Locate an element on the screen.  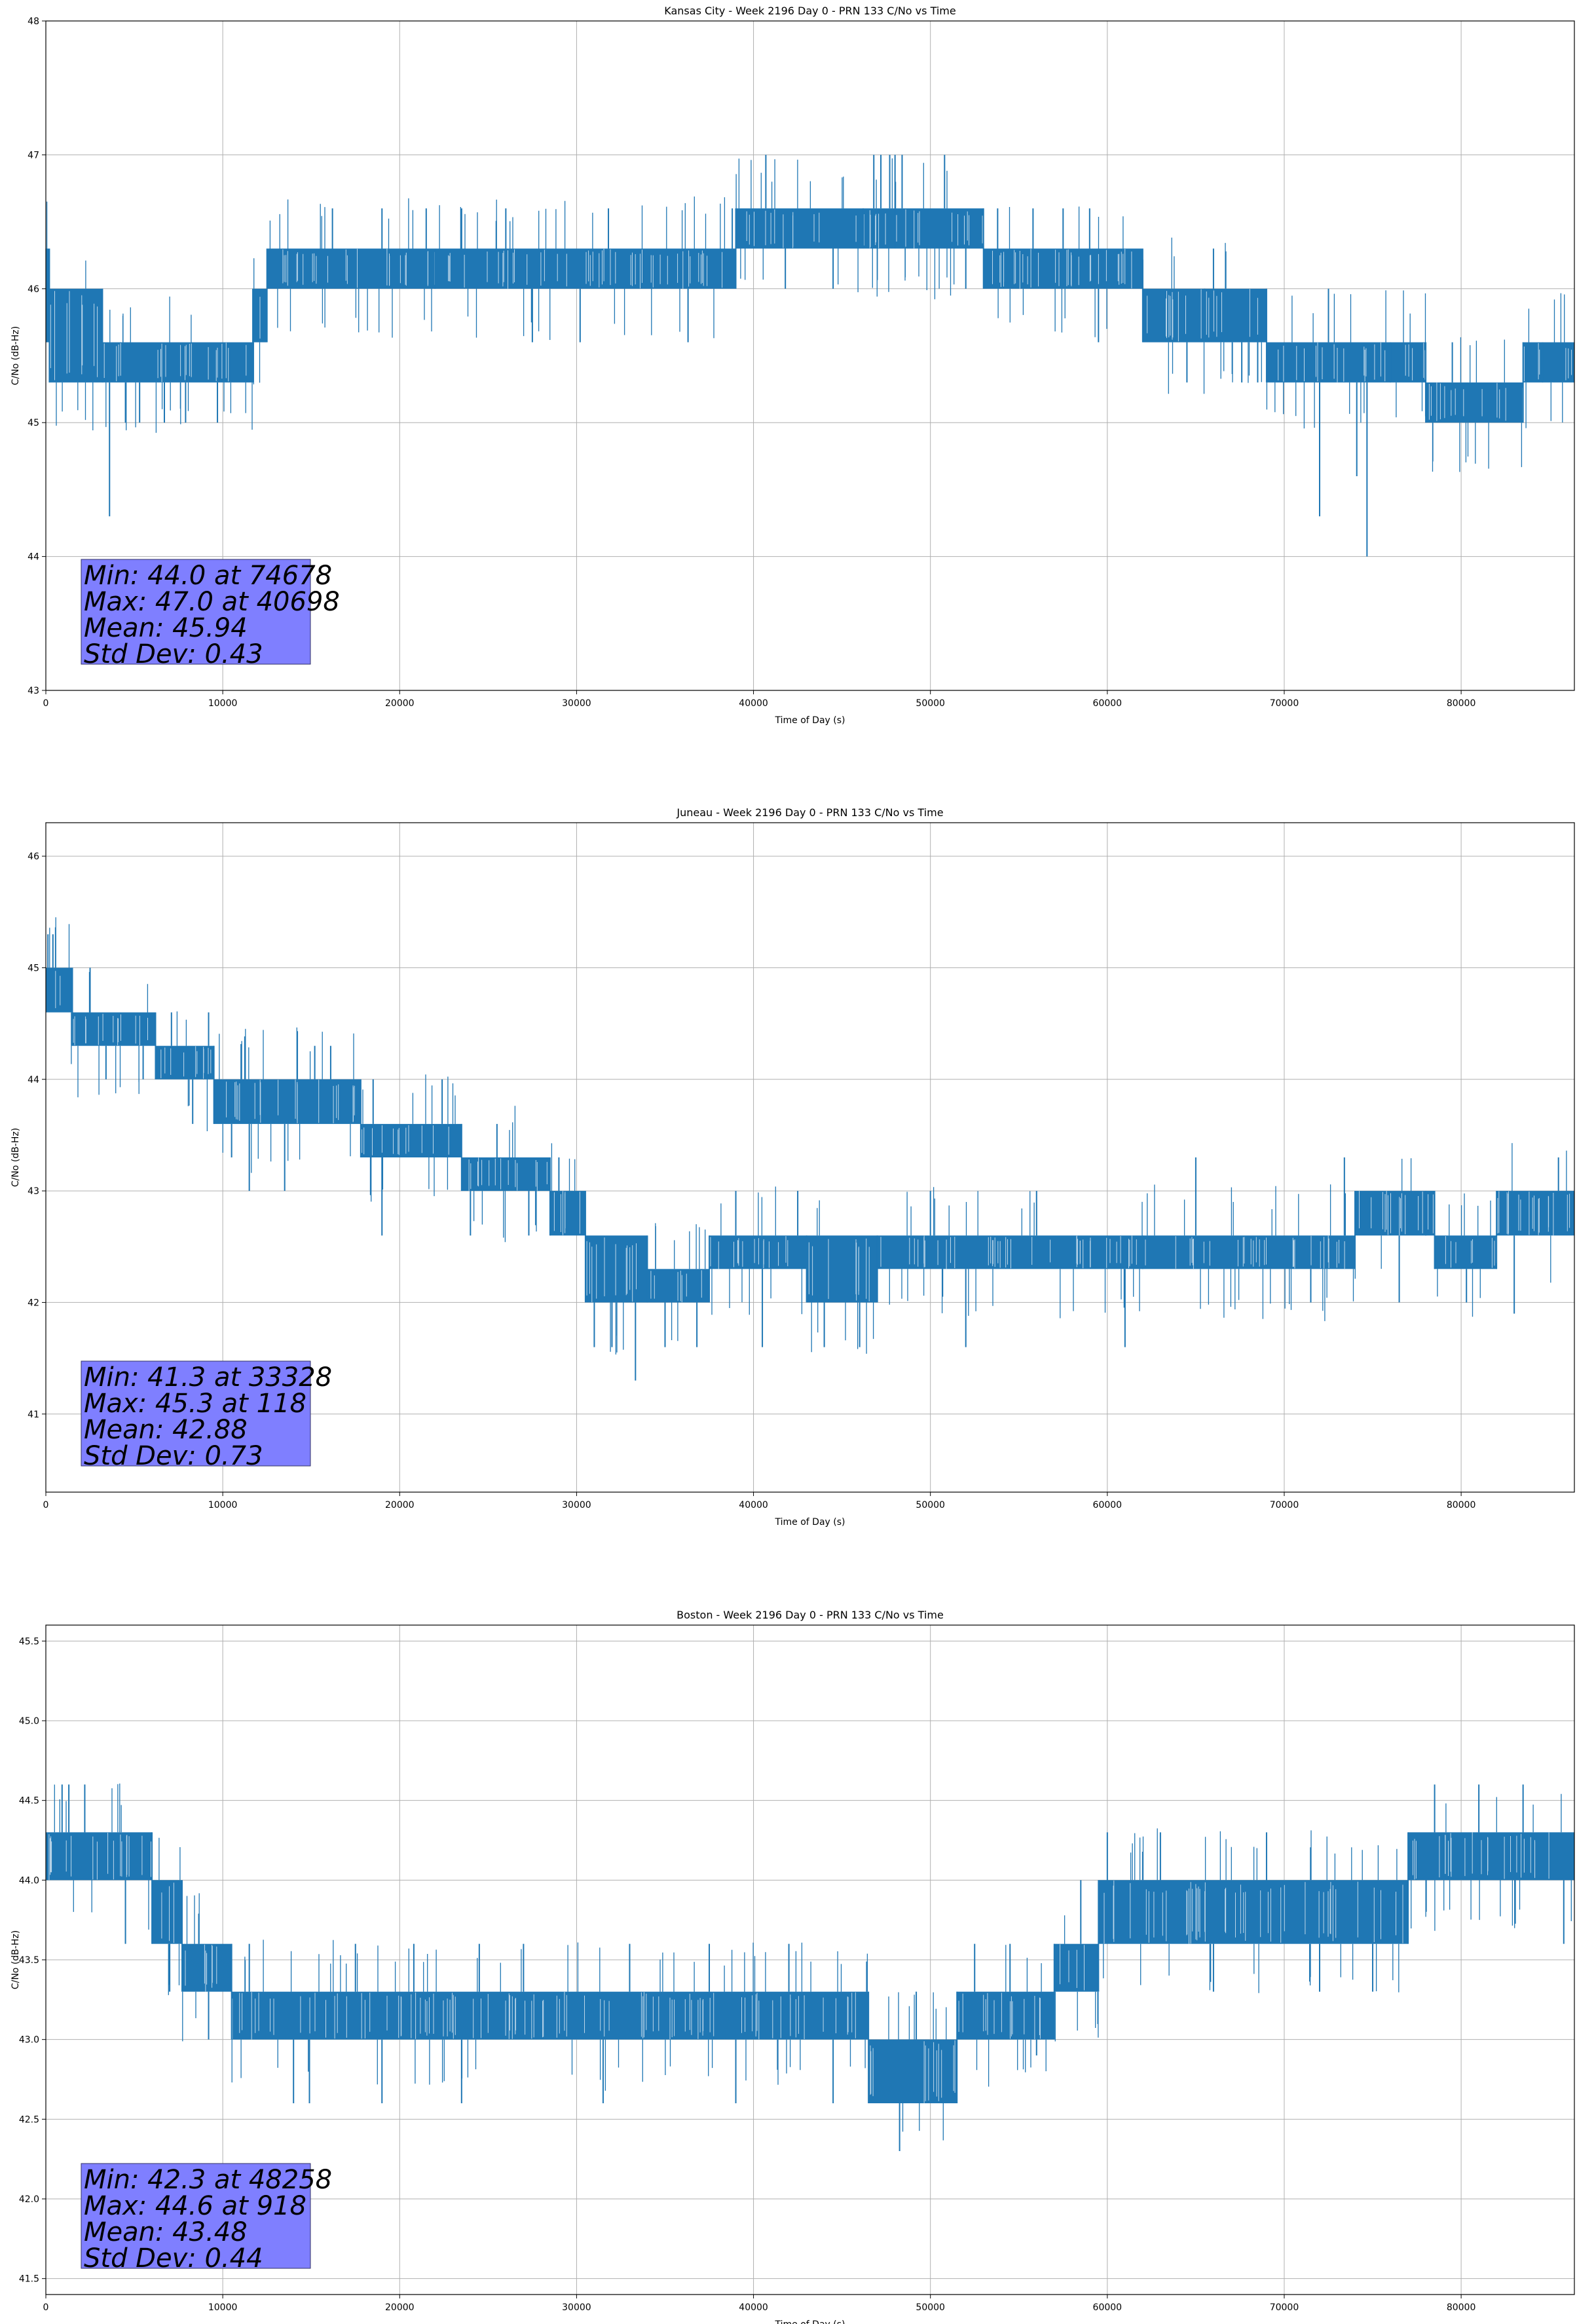
stats-line: Max: 47.0 at 40698 is located at coordinates (212, 602).